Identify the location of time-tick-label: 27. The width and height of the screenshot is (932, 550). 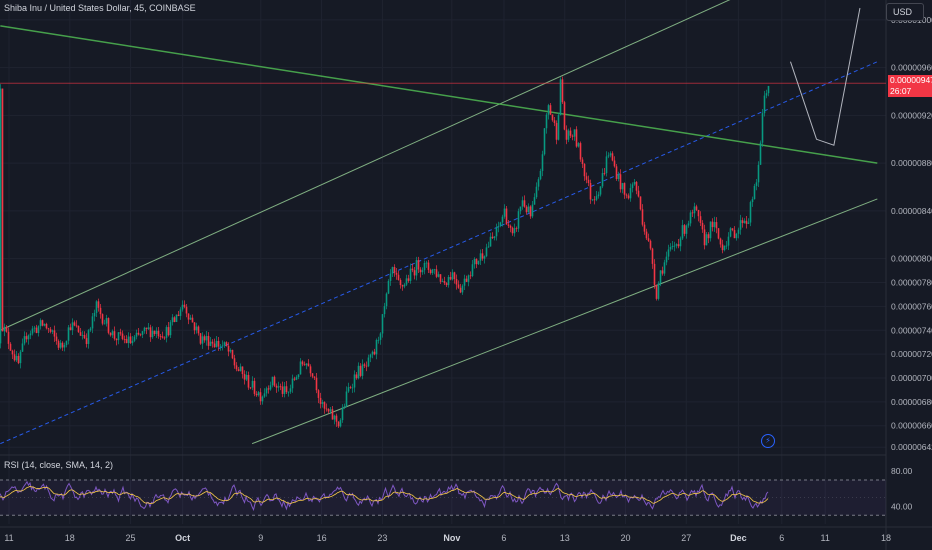
(686, 538).